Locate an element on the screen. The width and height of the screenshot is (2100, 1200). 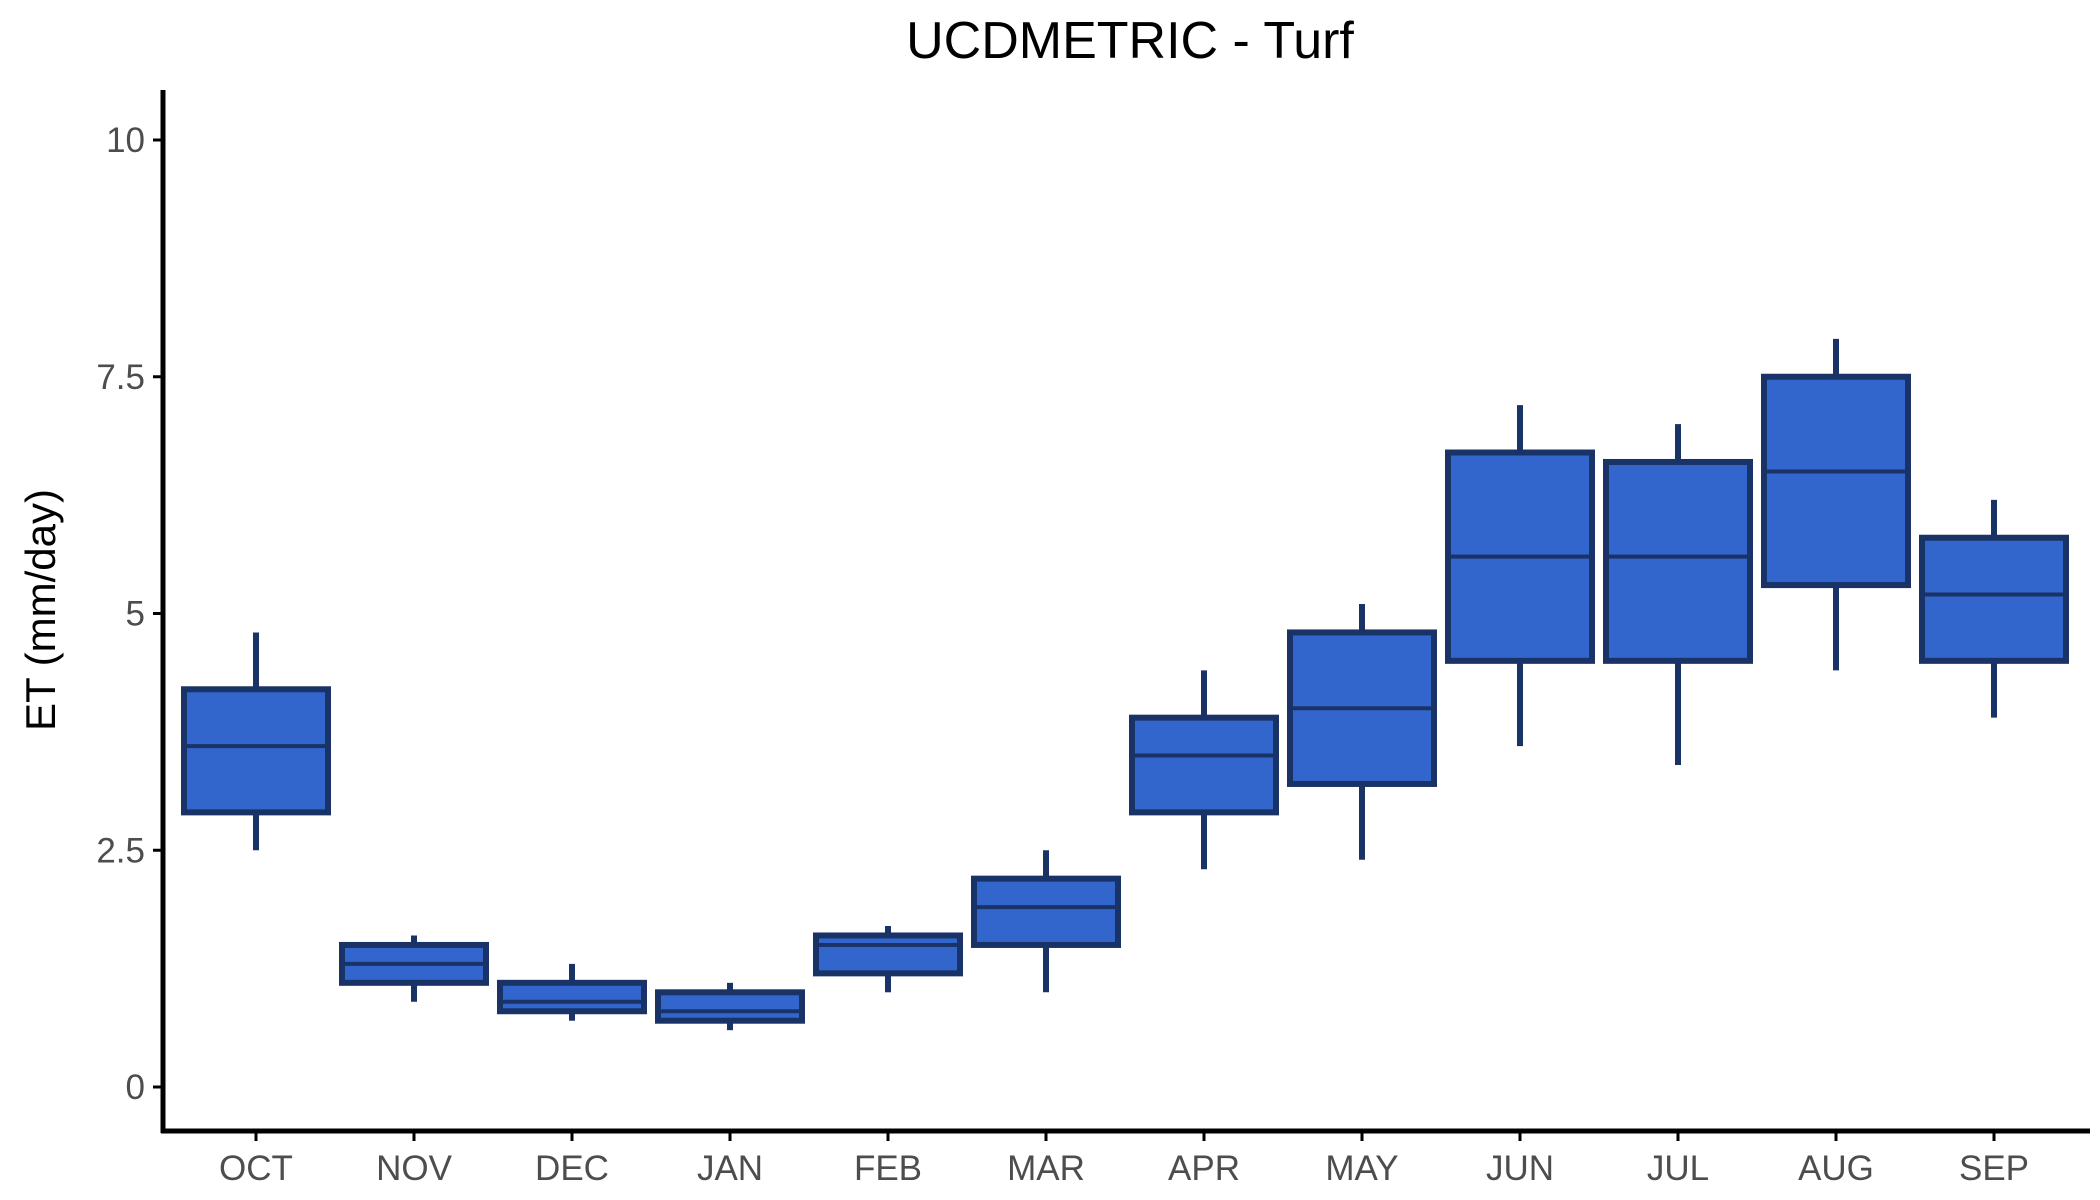
box-jun is located at coordinates (1520, 576).